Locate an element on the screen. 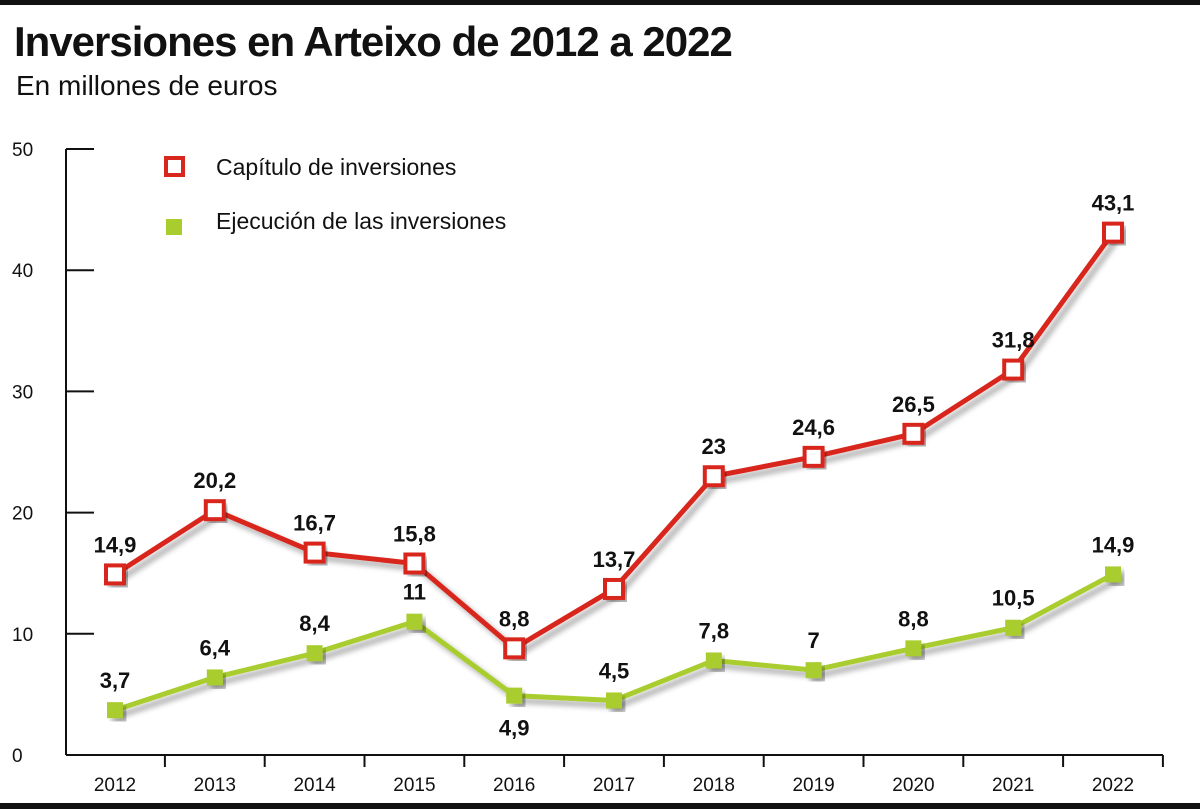  legend-marker-capitulo is located at coordinates (174, 166).